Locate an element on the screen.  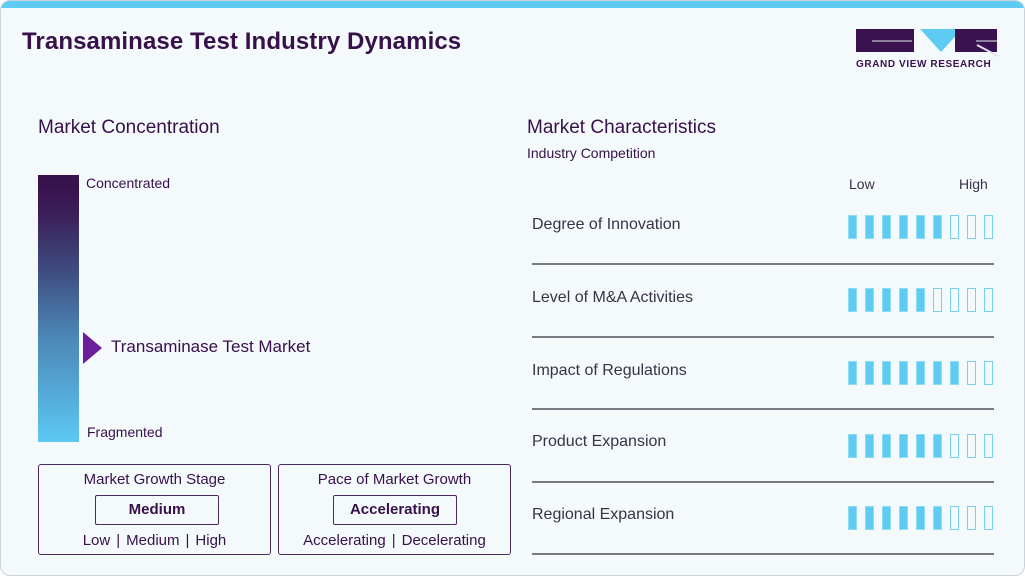
growth-pace-value: Accelerating is located at coordinates (395, 510).